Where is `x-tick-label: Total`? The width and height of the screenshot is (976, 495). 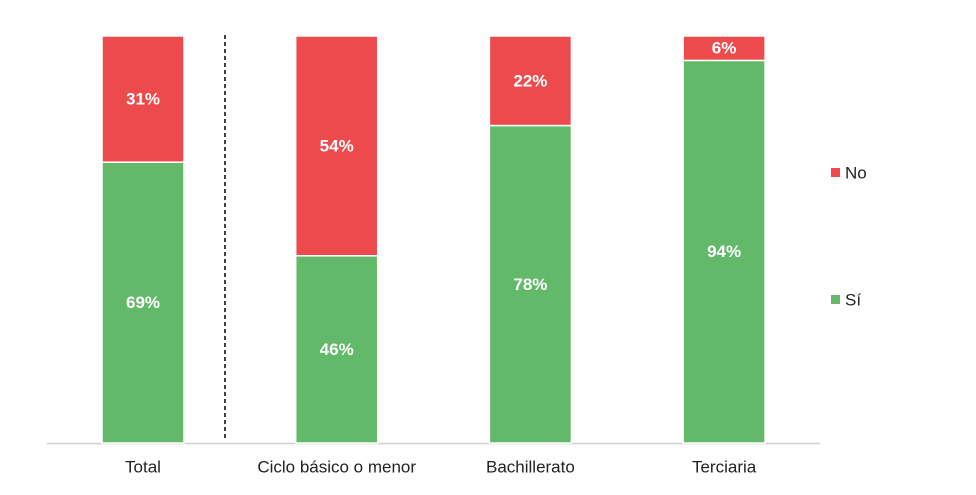 x-tick-label: Total is located at coordinates (143, 466).